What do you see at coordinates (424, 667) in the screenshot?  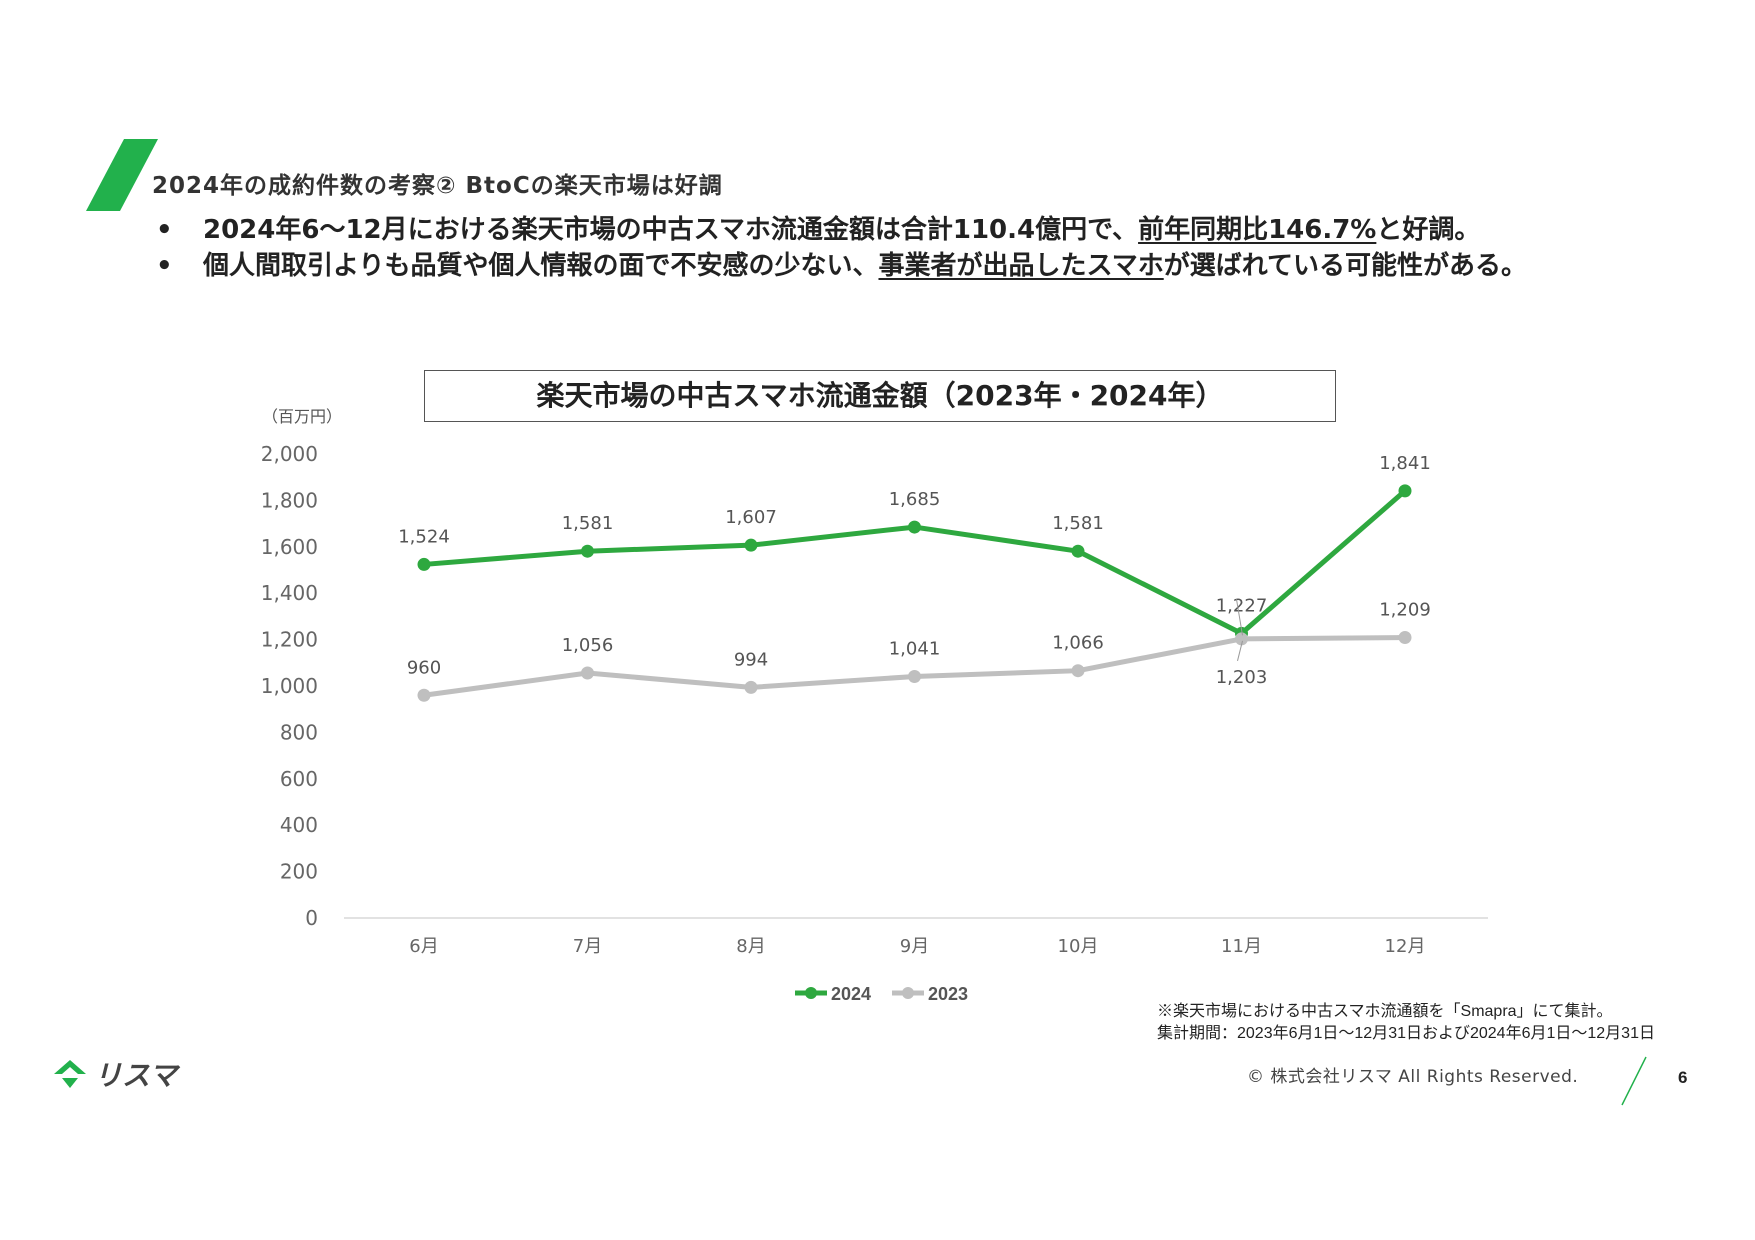 I see `data-label-2023: 960` at bounding box center [424, 667].